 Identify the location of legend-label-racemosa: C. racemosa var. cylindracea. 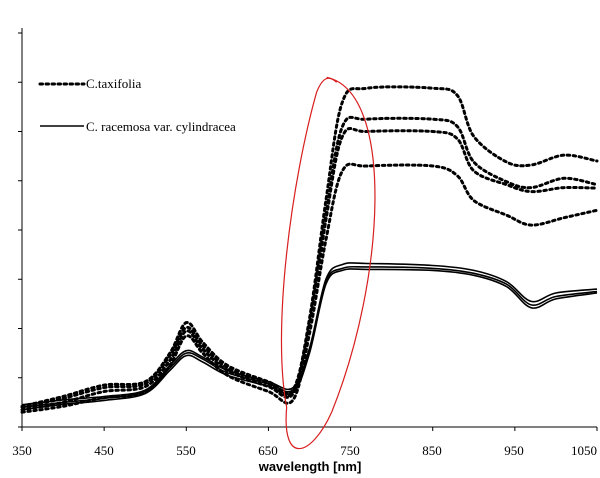
(161, 126).